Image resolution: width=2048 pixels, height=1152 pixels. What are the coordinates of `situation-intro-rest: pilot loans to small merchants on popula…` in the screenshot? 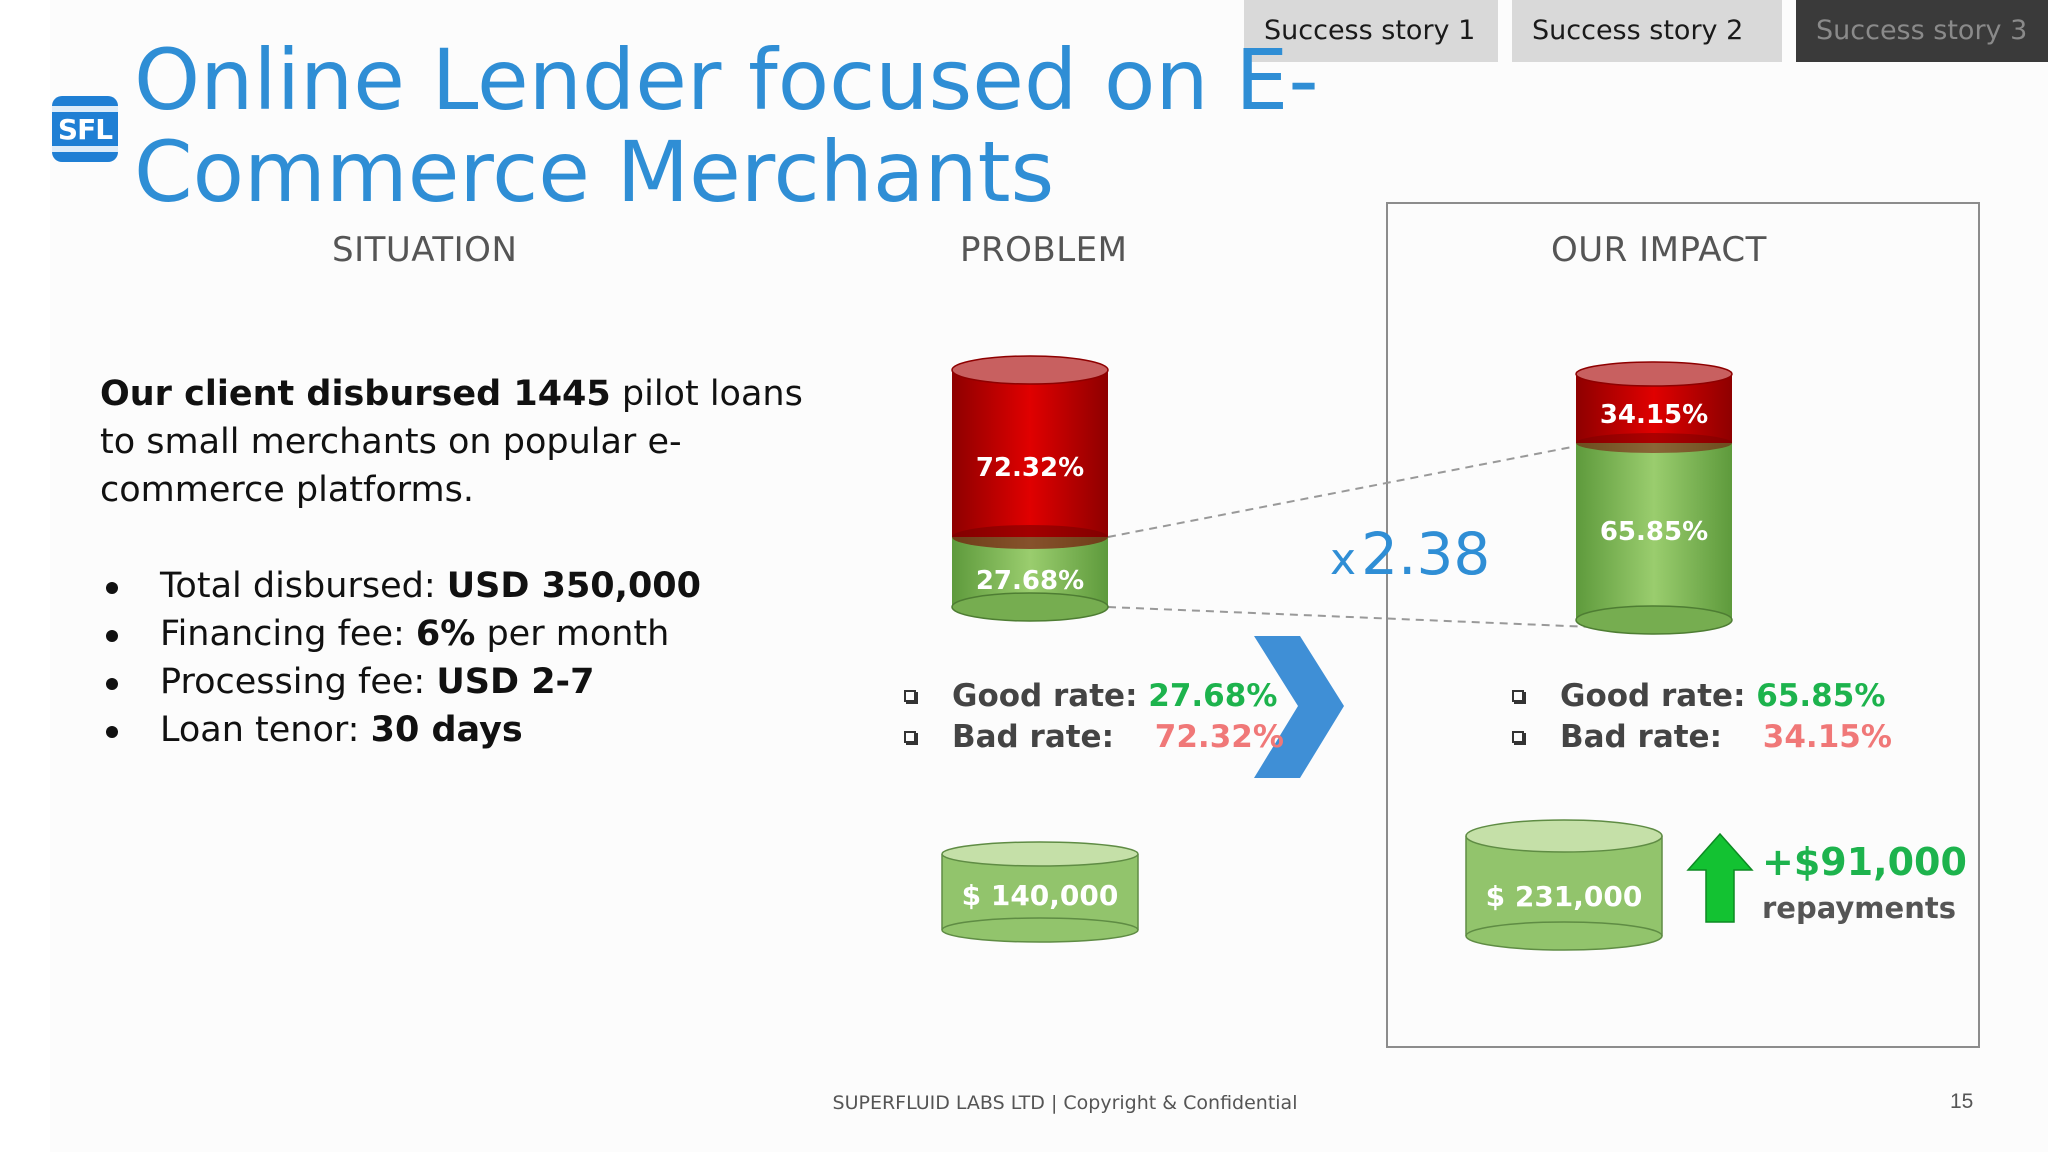 It's located at (451, 442).